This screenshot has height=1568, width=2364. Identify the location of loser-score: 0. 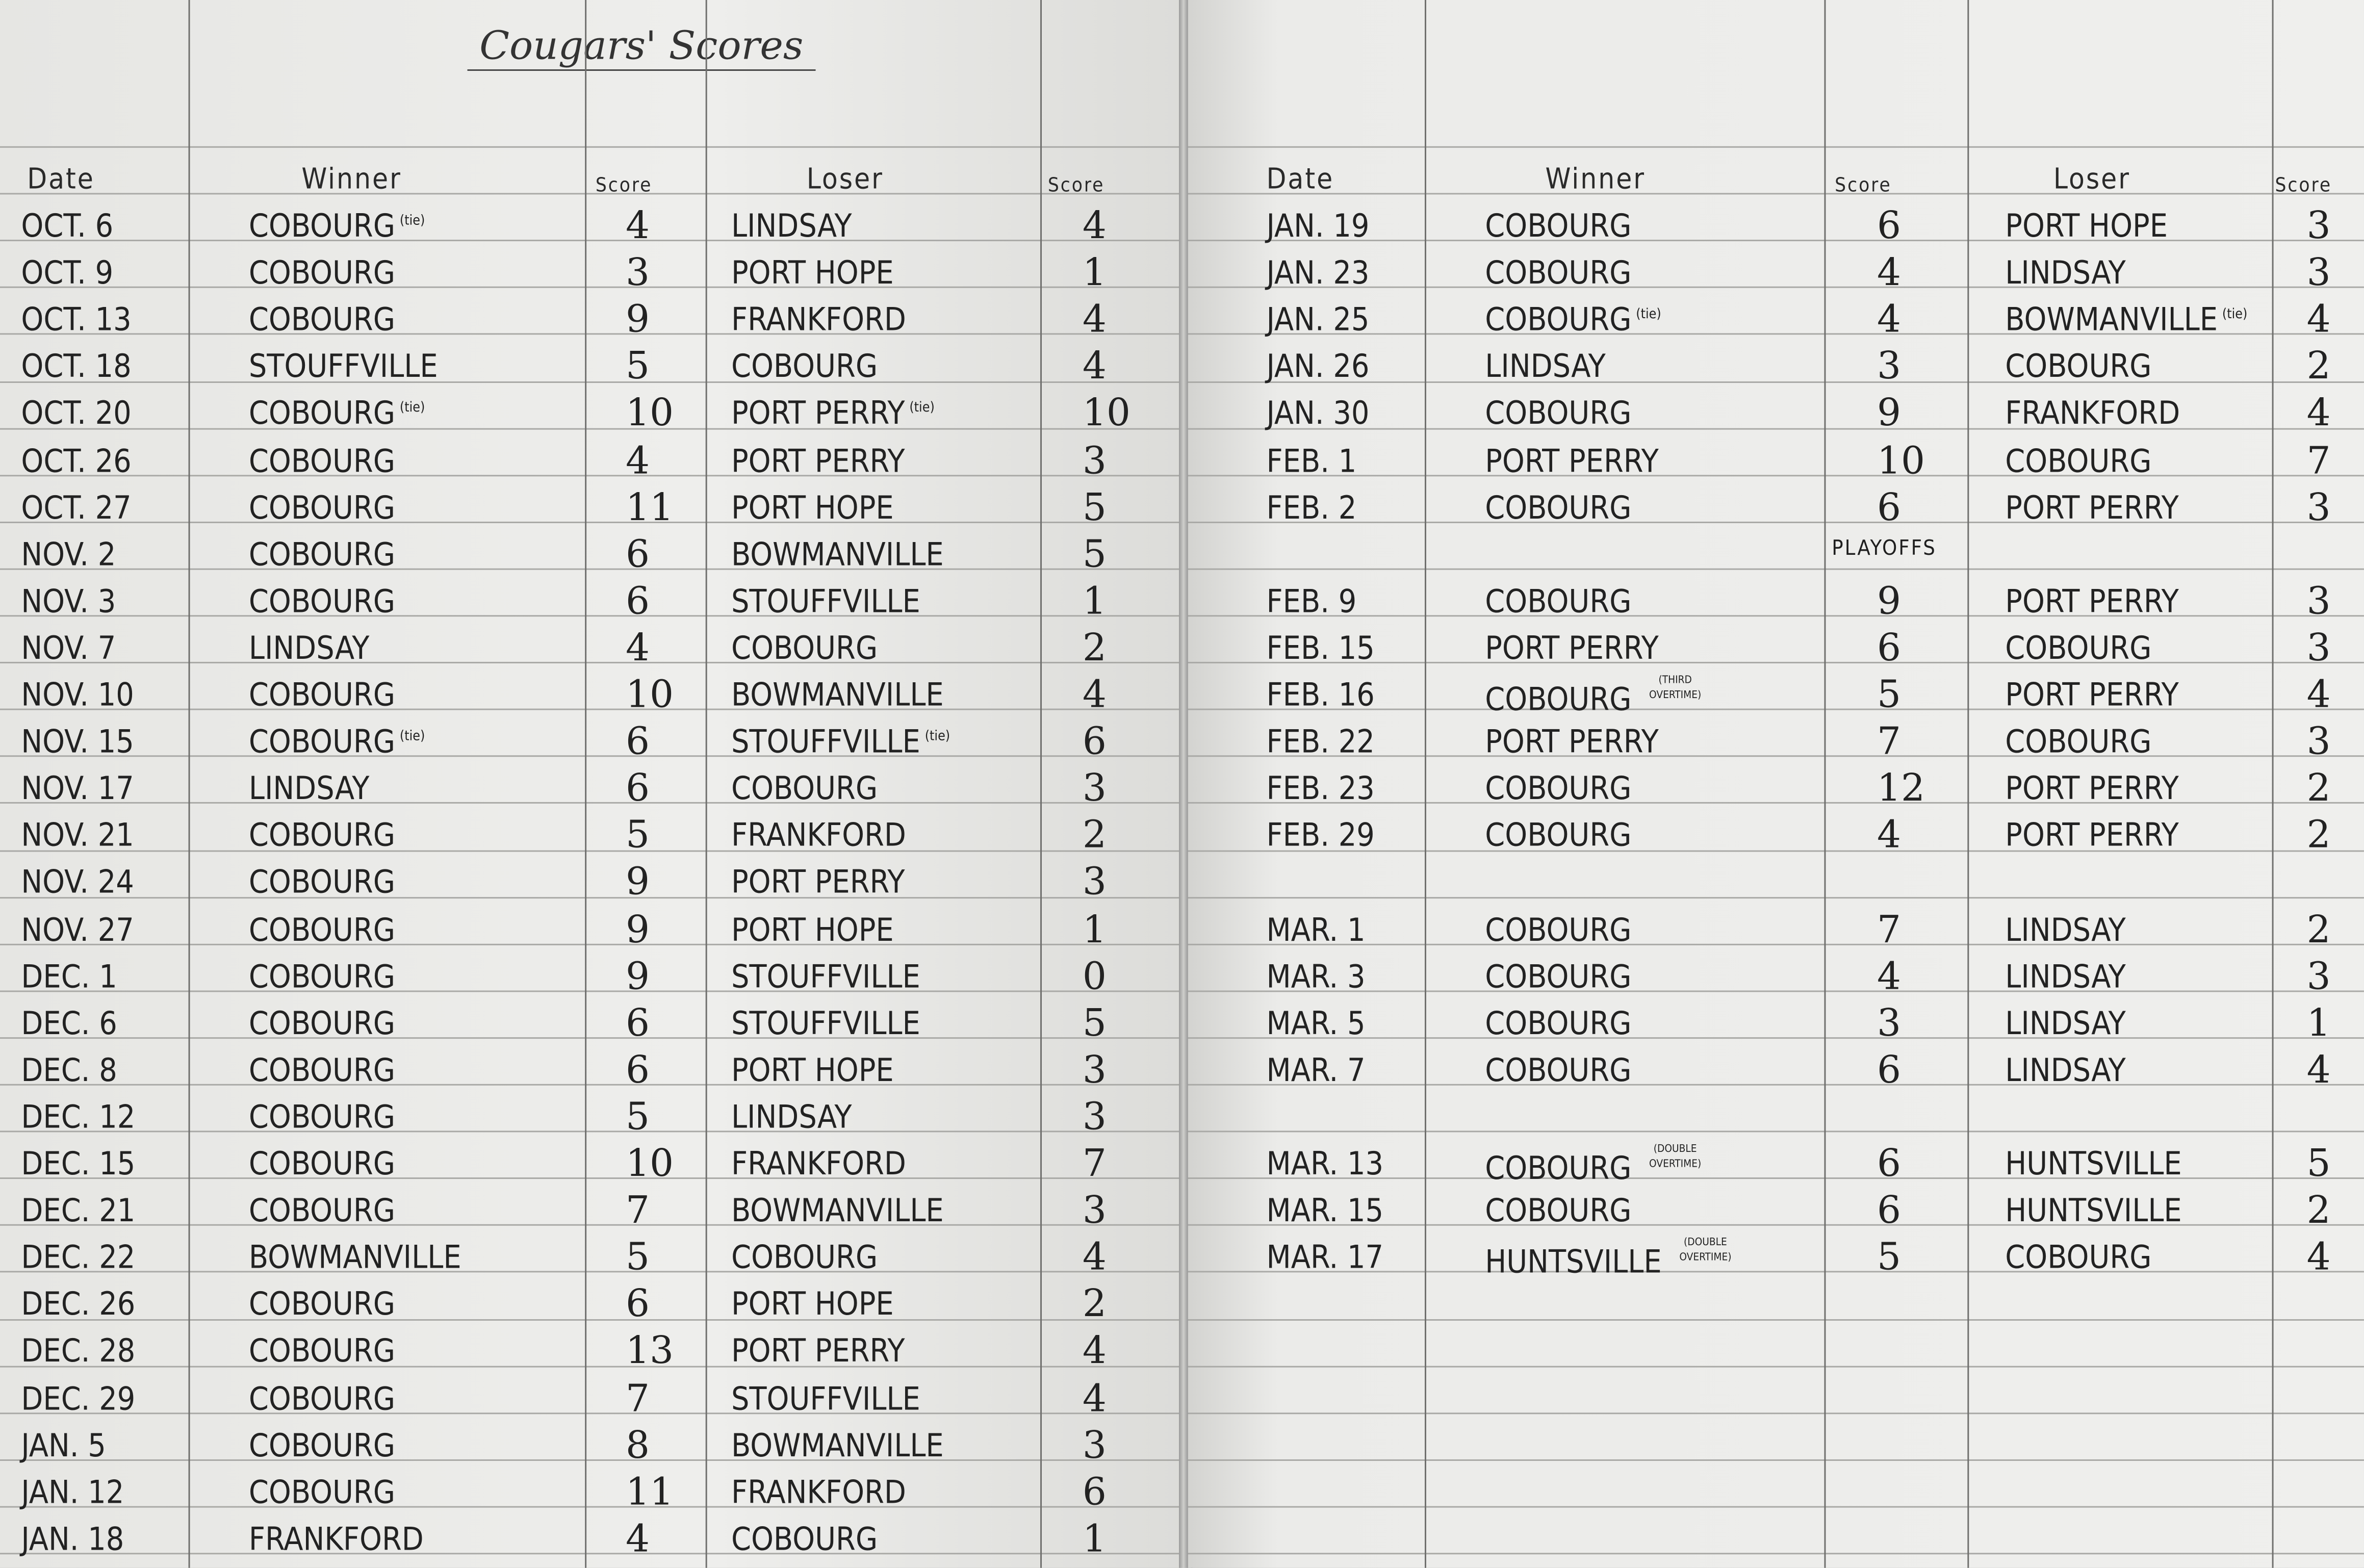
(1095, 976).